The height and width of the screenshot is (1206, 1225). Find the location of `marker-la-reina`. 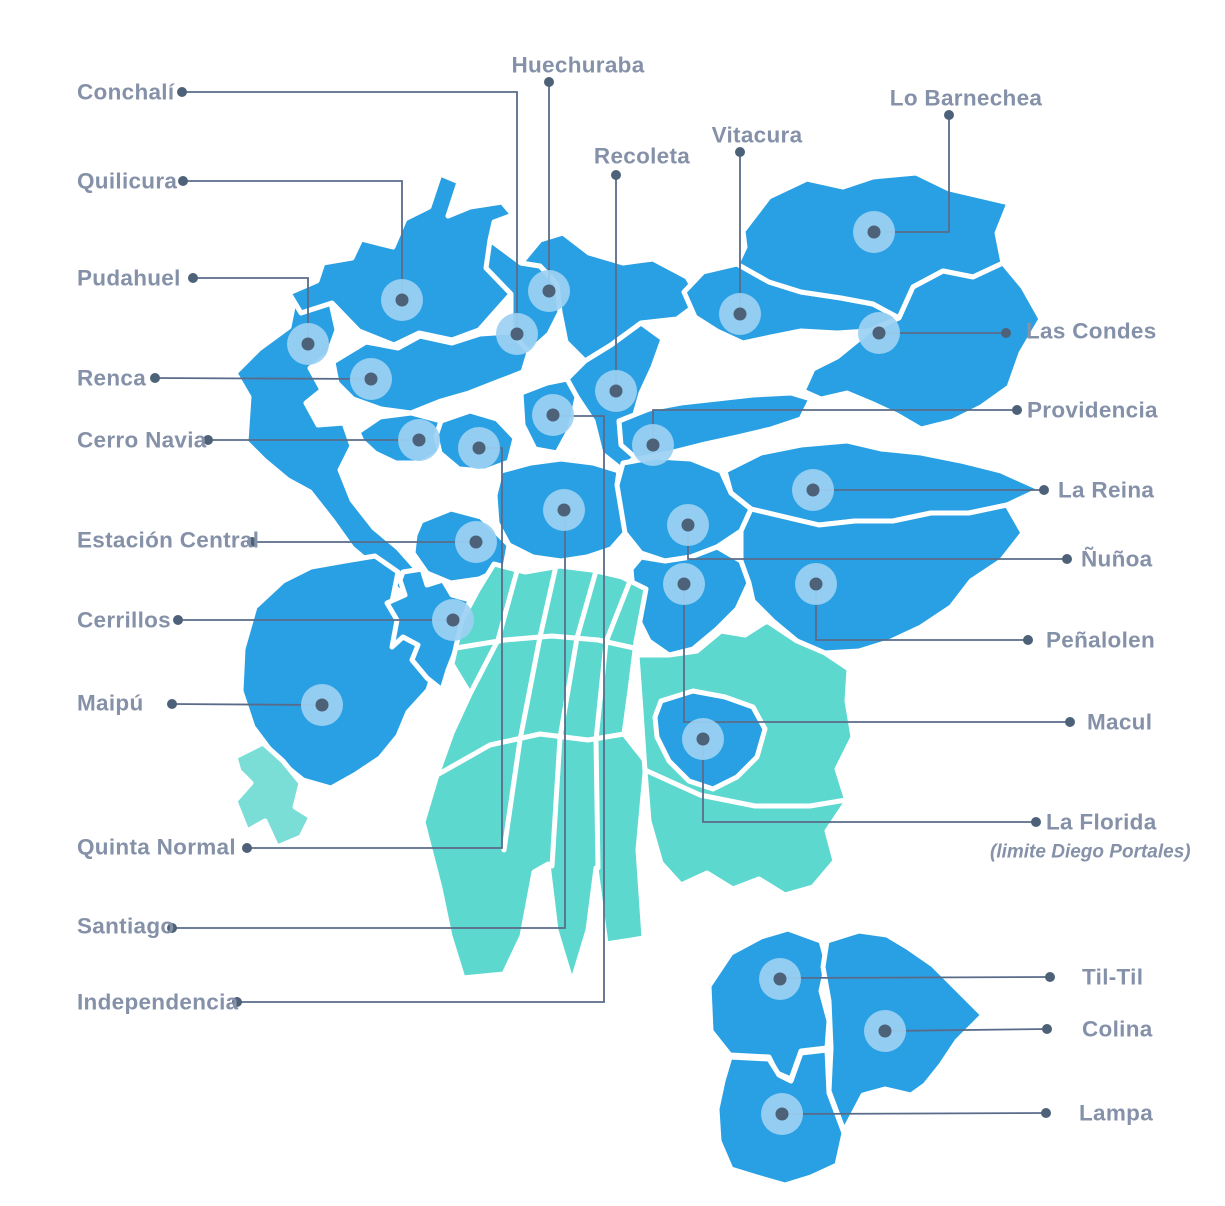

marker-la-reina is located at coordinates (813, 490).